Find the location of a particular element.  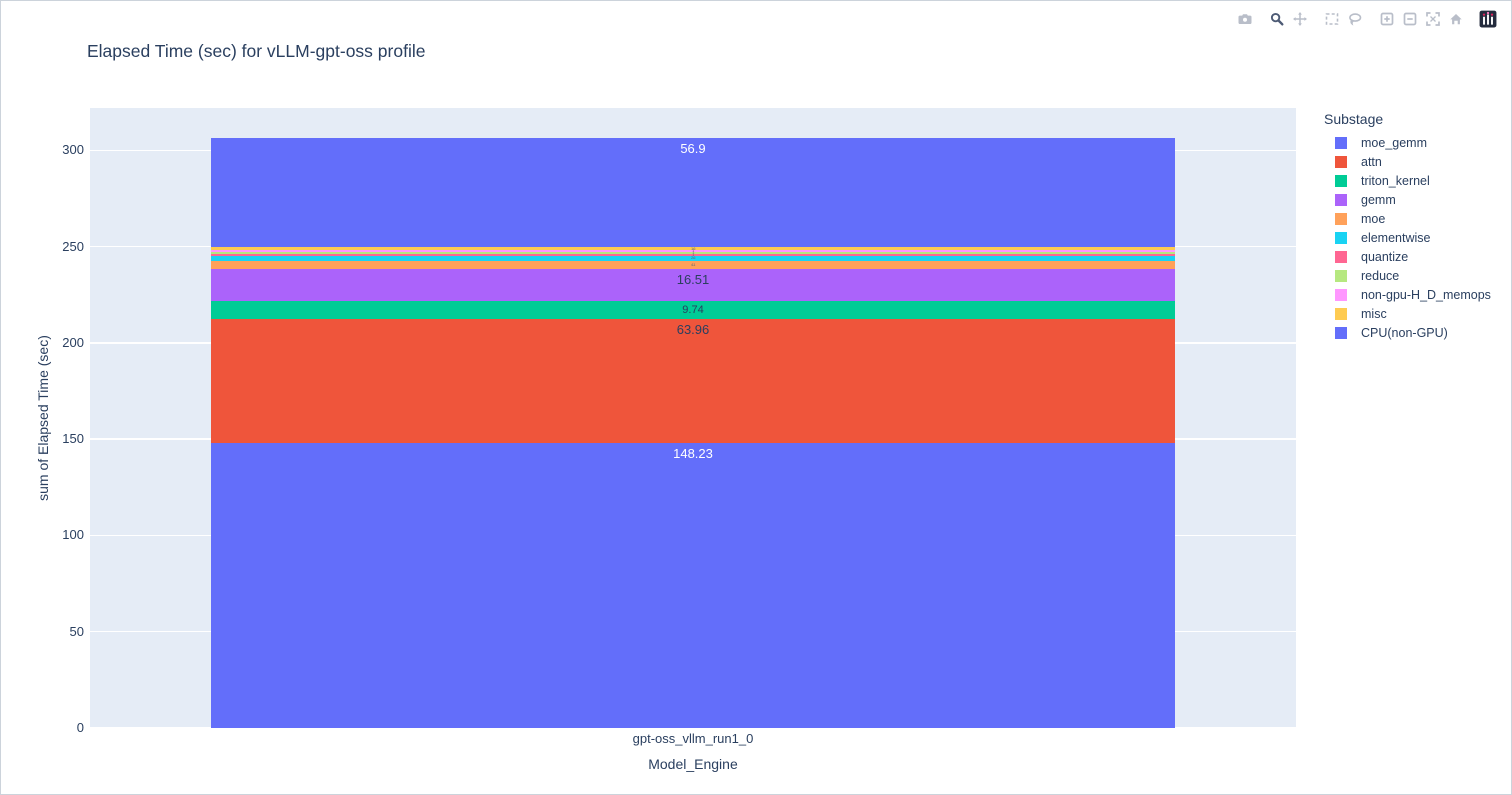

bar-value-label: 1.6 is located at coordinates (693, 248).